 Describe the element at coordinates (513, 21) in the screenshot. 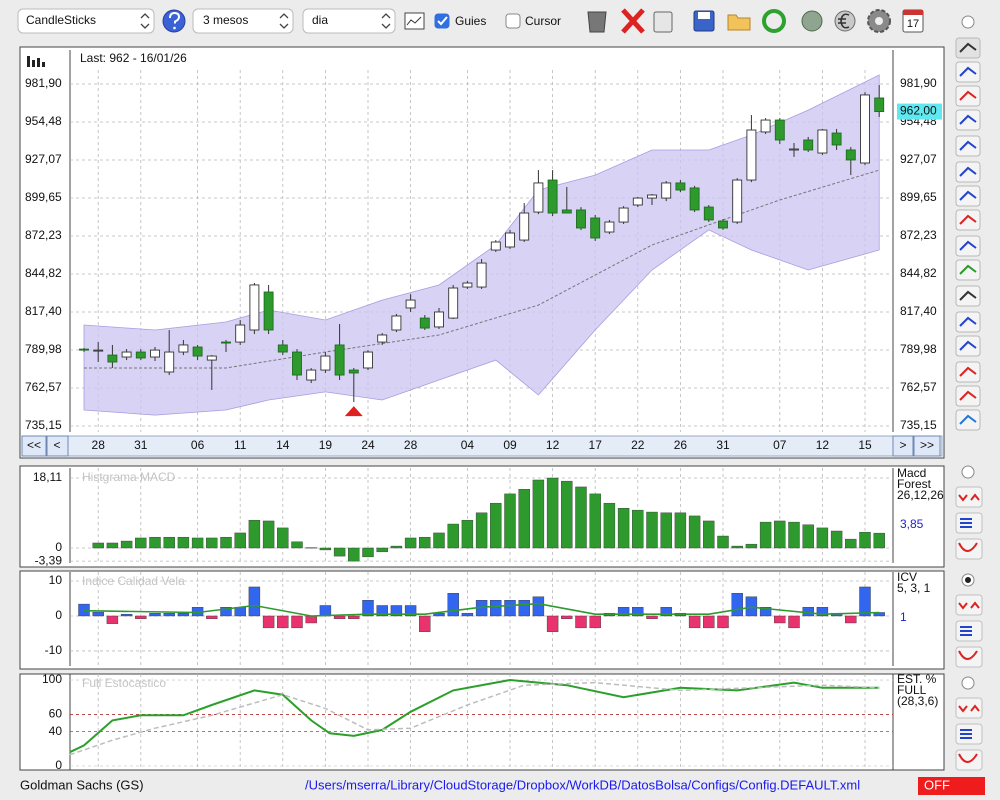

I see `cursor-checkbox` at that location.